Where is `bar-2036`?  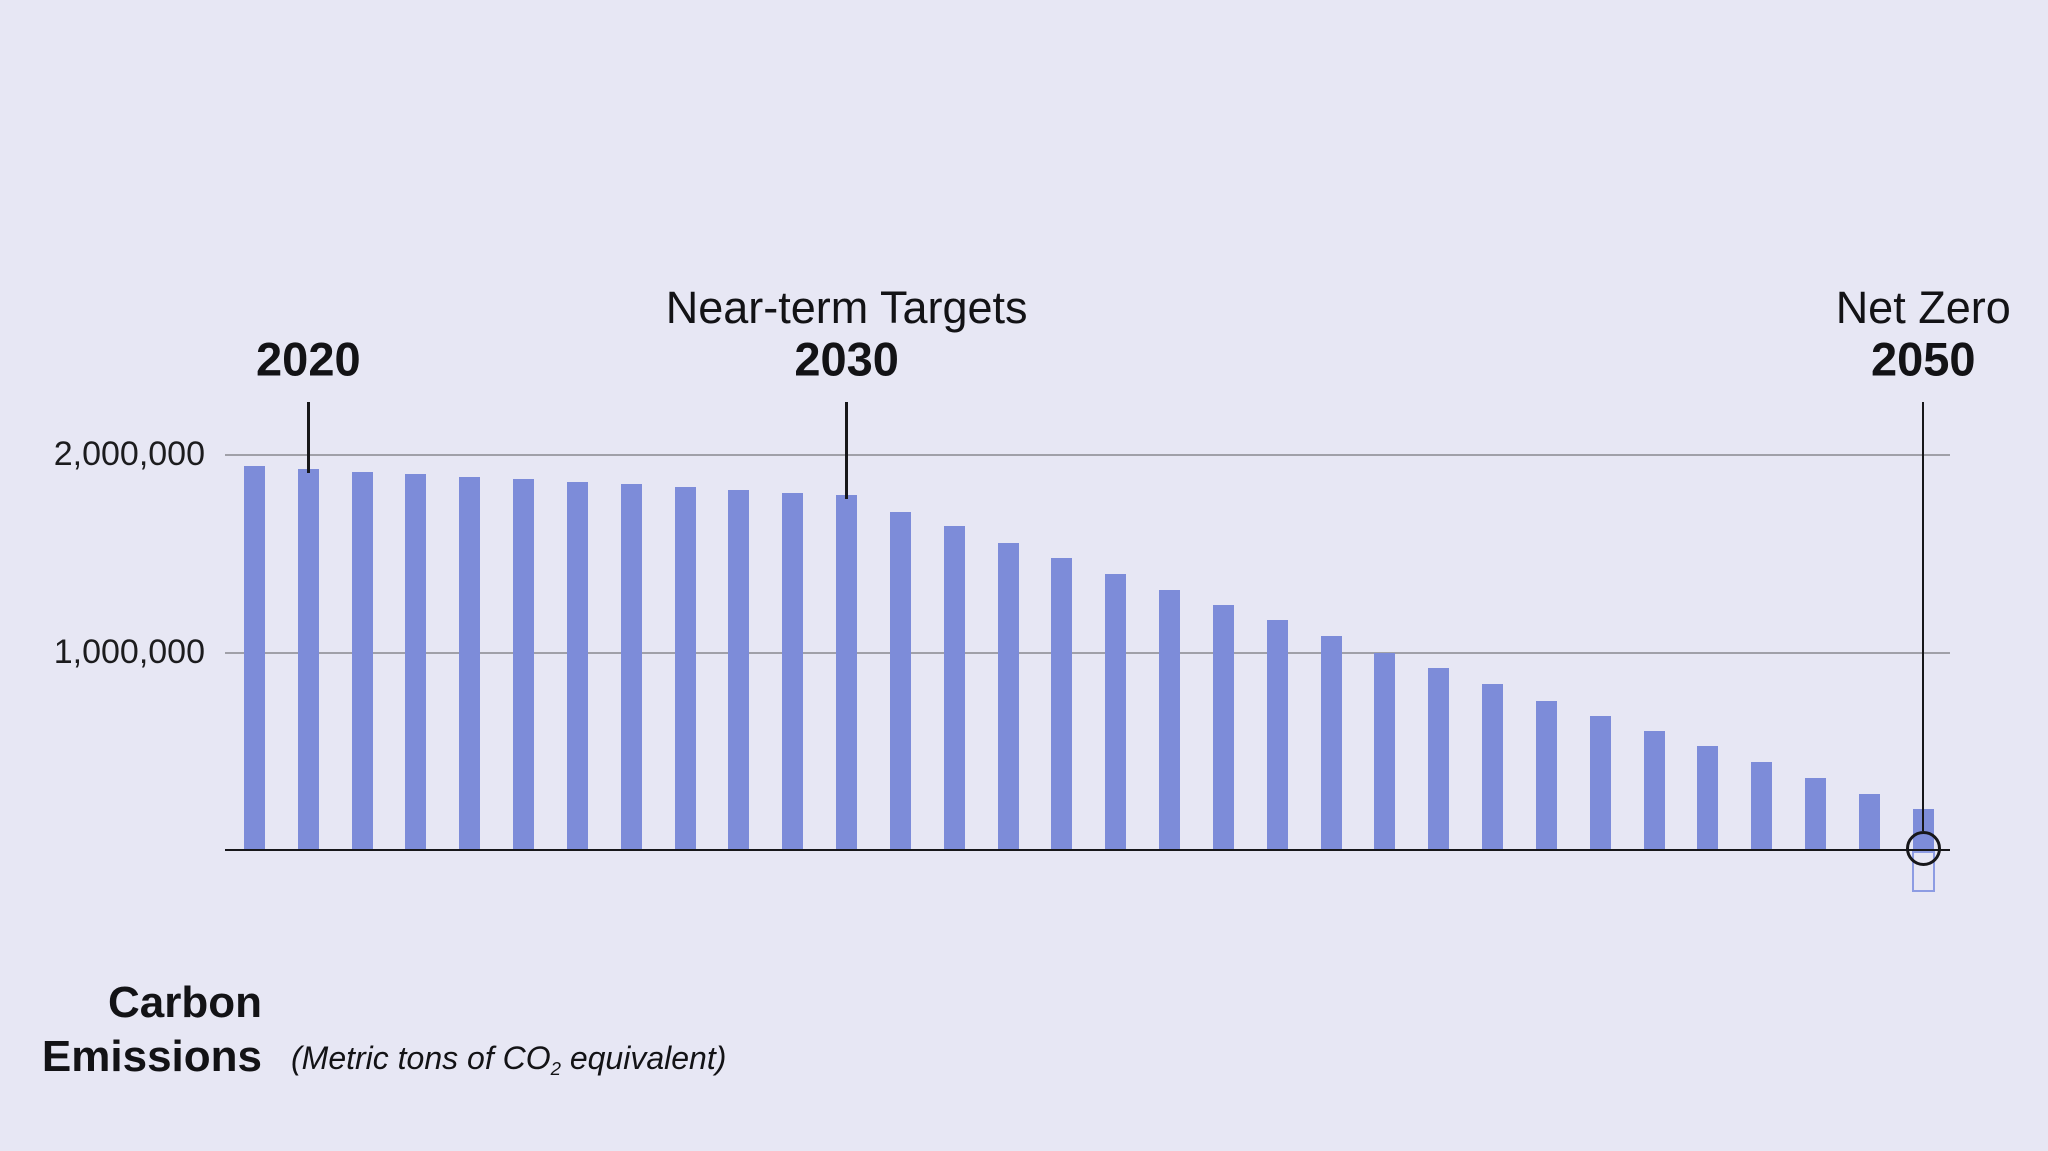
bar-2036 is located at coordinates (1170, 720).